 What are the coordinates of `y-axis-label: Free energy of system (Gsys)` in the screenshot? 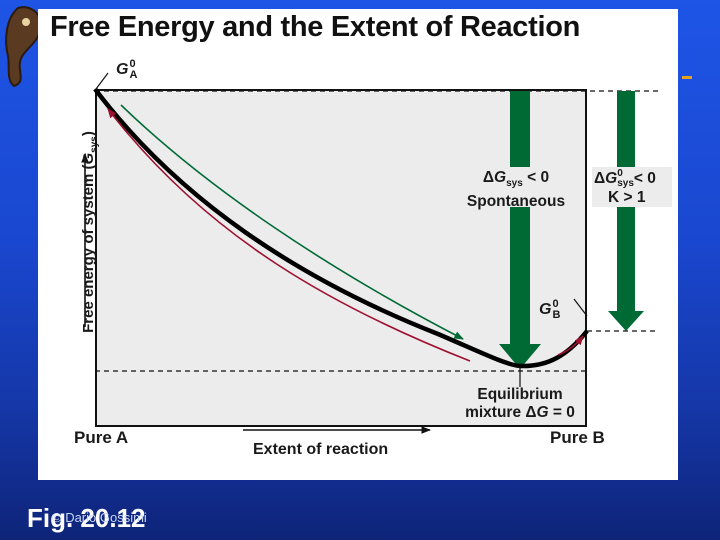 It's located at (90, 232).